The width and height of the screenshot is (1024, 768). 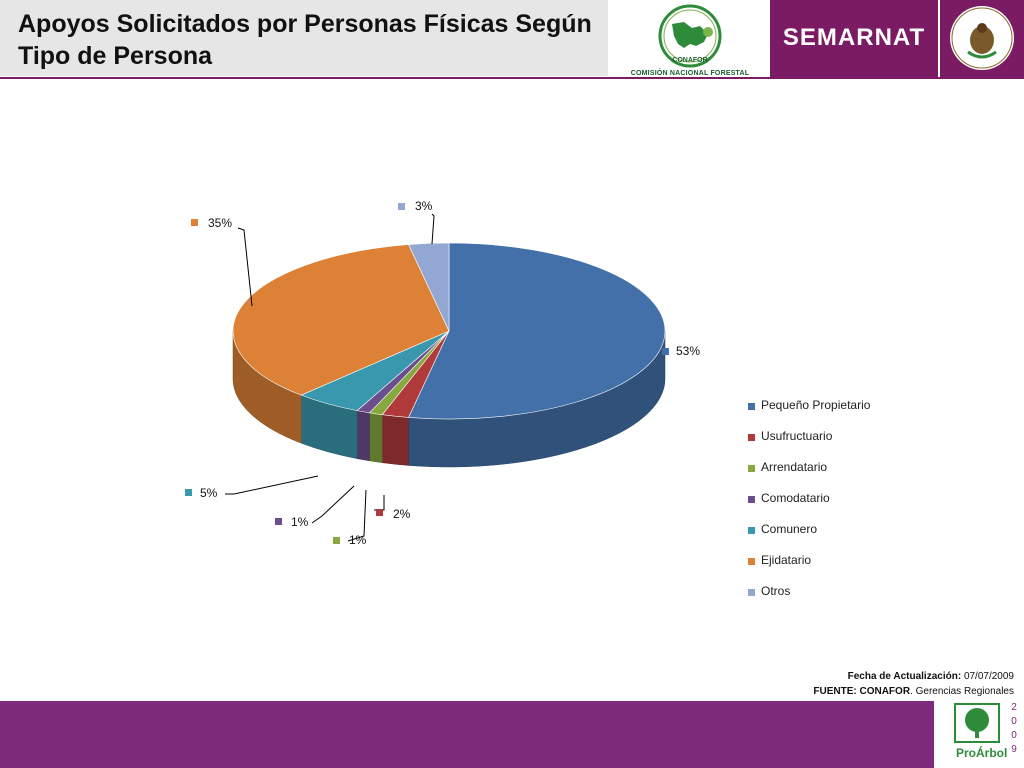 I want to click on conafor-logo-text: CONAFOR, so click(x=689, y=60).